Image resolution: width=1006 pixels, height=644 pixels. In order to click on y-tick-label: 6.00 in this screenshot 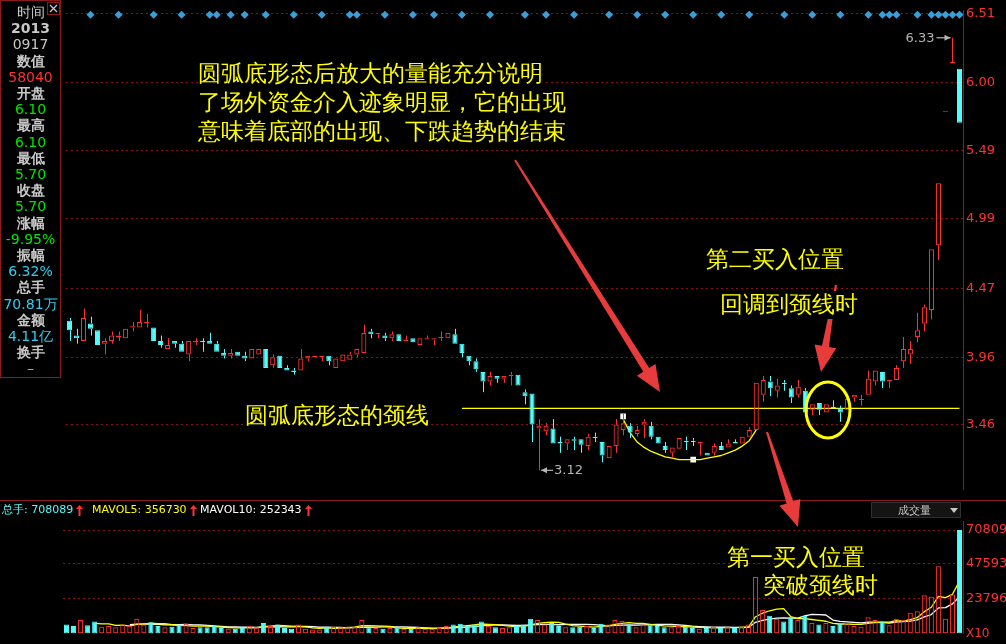, I will do `click(980, 81)`.